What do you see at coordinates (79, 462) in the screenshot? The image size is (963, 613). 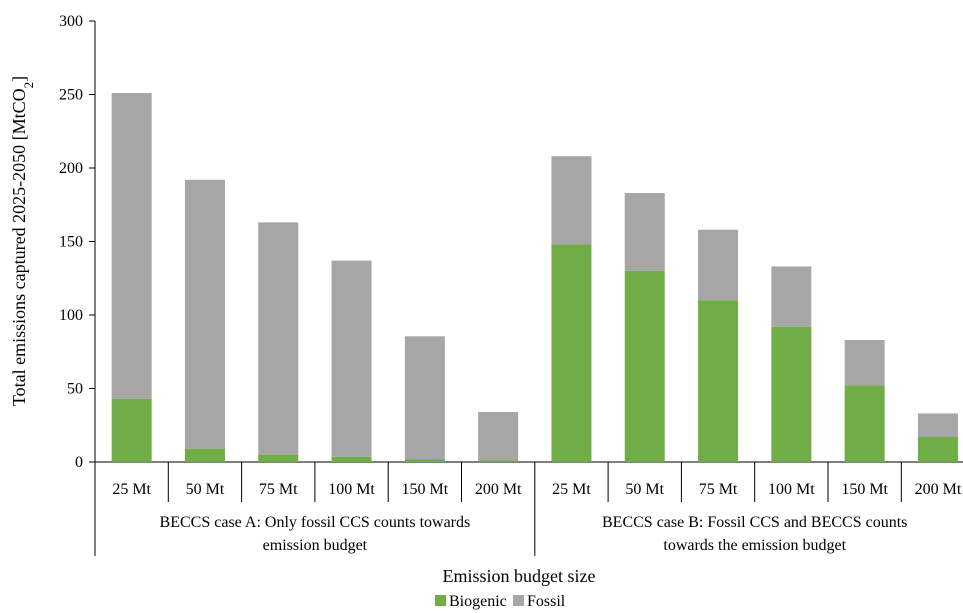 I see `y-tick-label: 0` at bounding box center [79, 462].